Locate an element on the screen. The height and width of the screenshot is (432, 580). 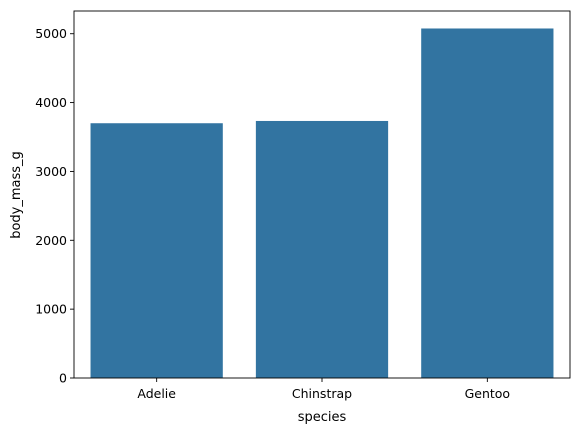
y-tick-label: 3000 is located at coordinates (51, 171).